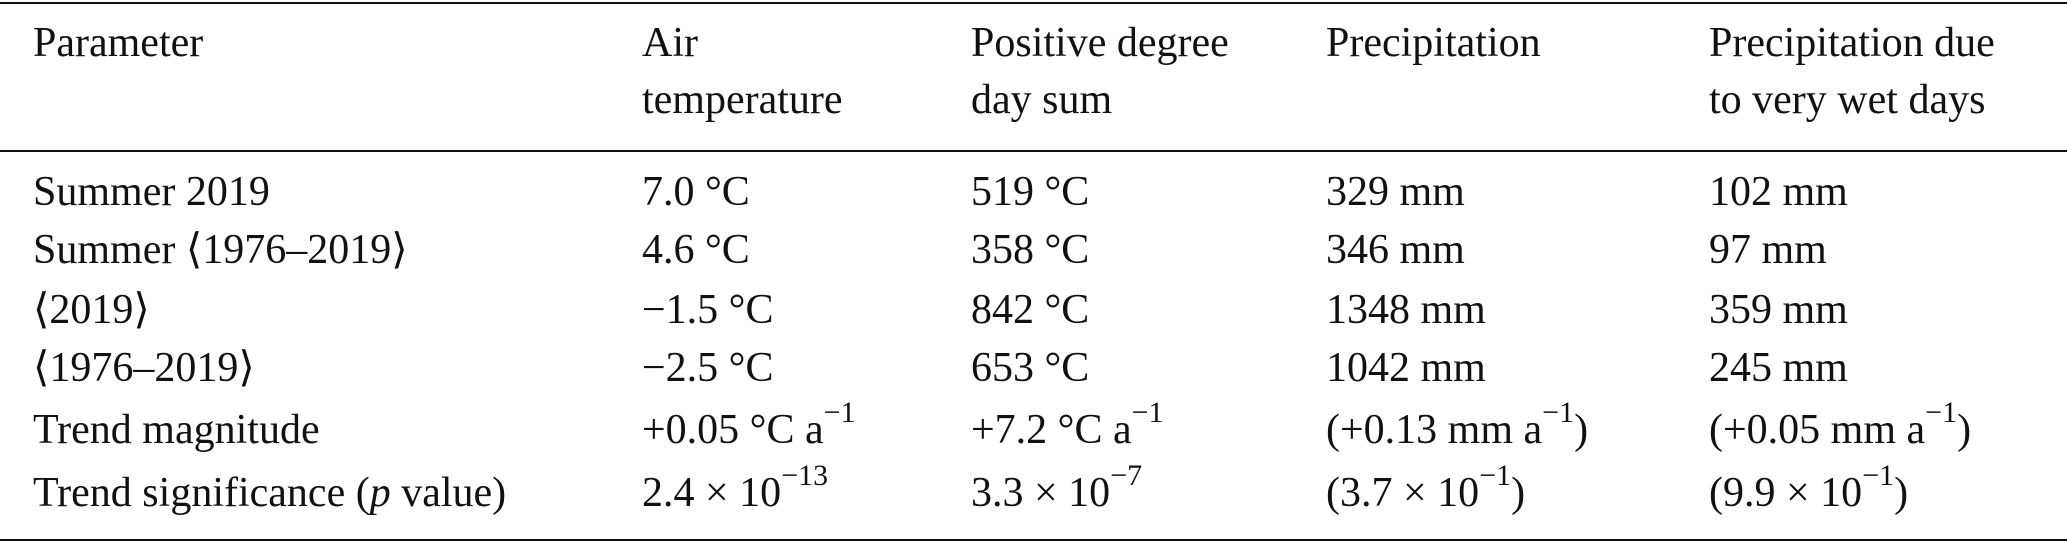 This screenshot has height=543, width=2067. What do you see at coordinates (1406, 310) in the screenshot?
I see `table-cell: 1348 mm` at bounding box center [1406, 310].